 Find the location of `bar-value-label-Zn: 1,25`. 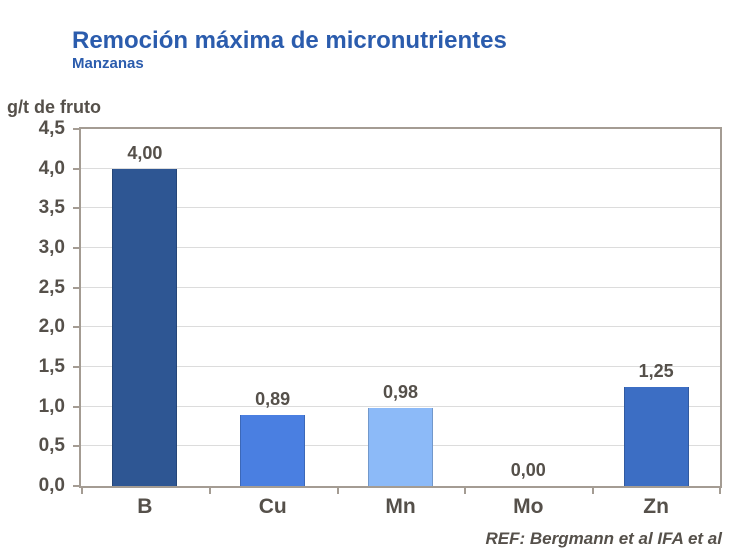

bar-value-label-Zn: 1,25 is located at coordinates (656, 370).